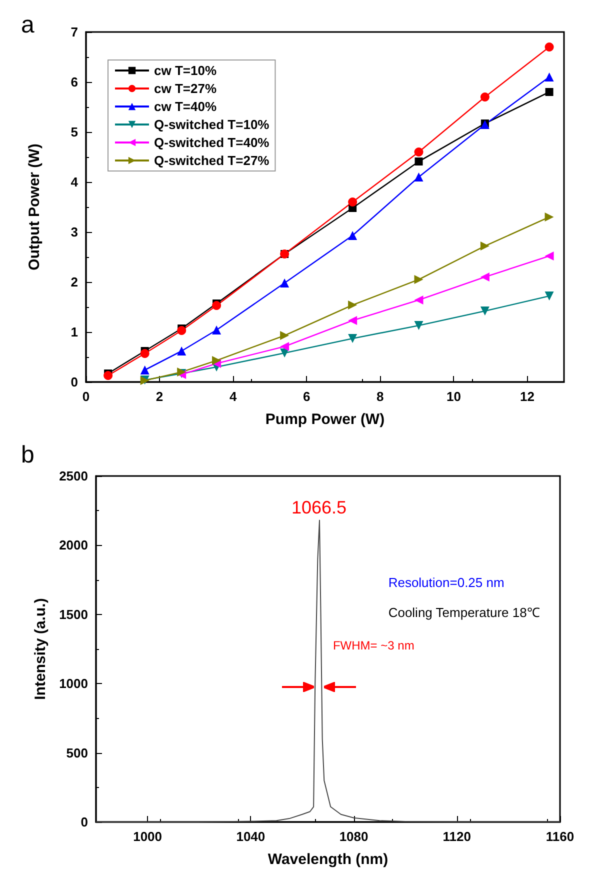 Image resolution: width=600 pixels, height=894 pixels. What do you see at coordinates (212, 160) in the screenshot?
I see `legend-label: Q-switched T=27%` at bounding box center [212, 160].